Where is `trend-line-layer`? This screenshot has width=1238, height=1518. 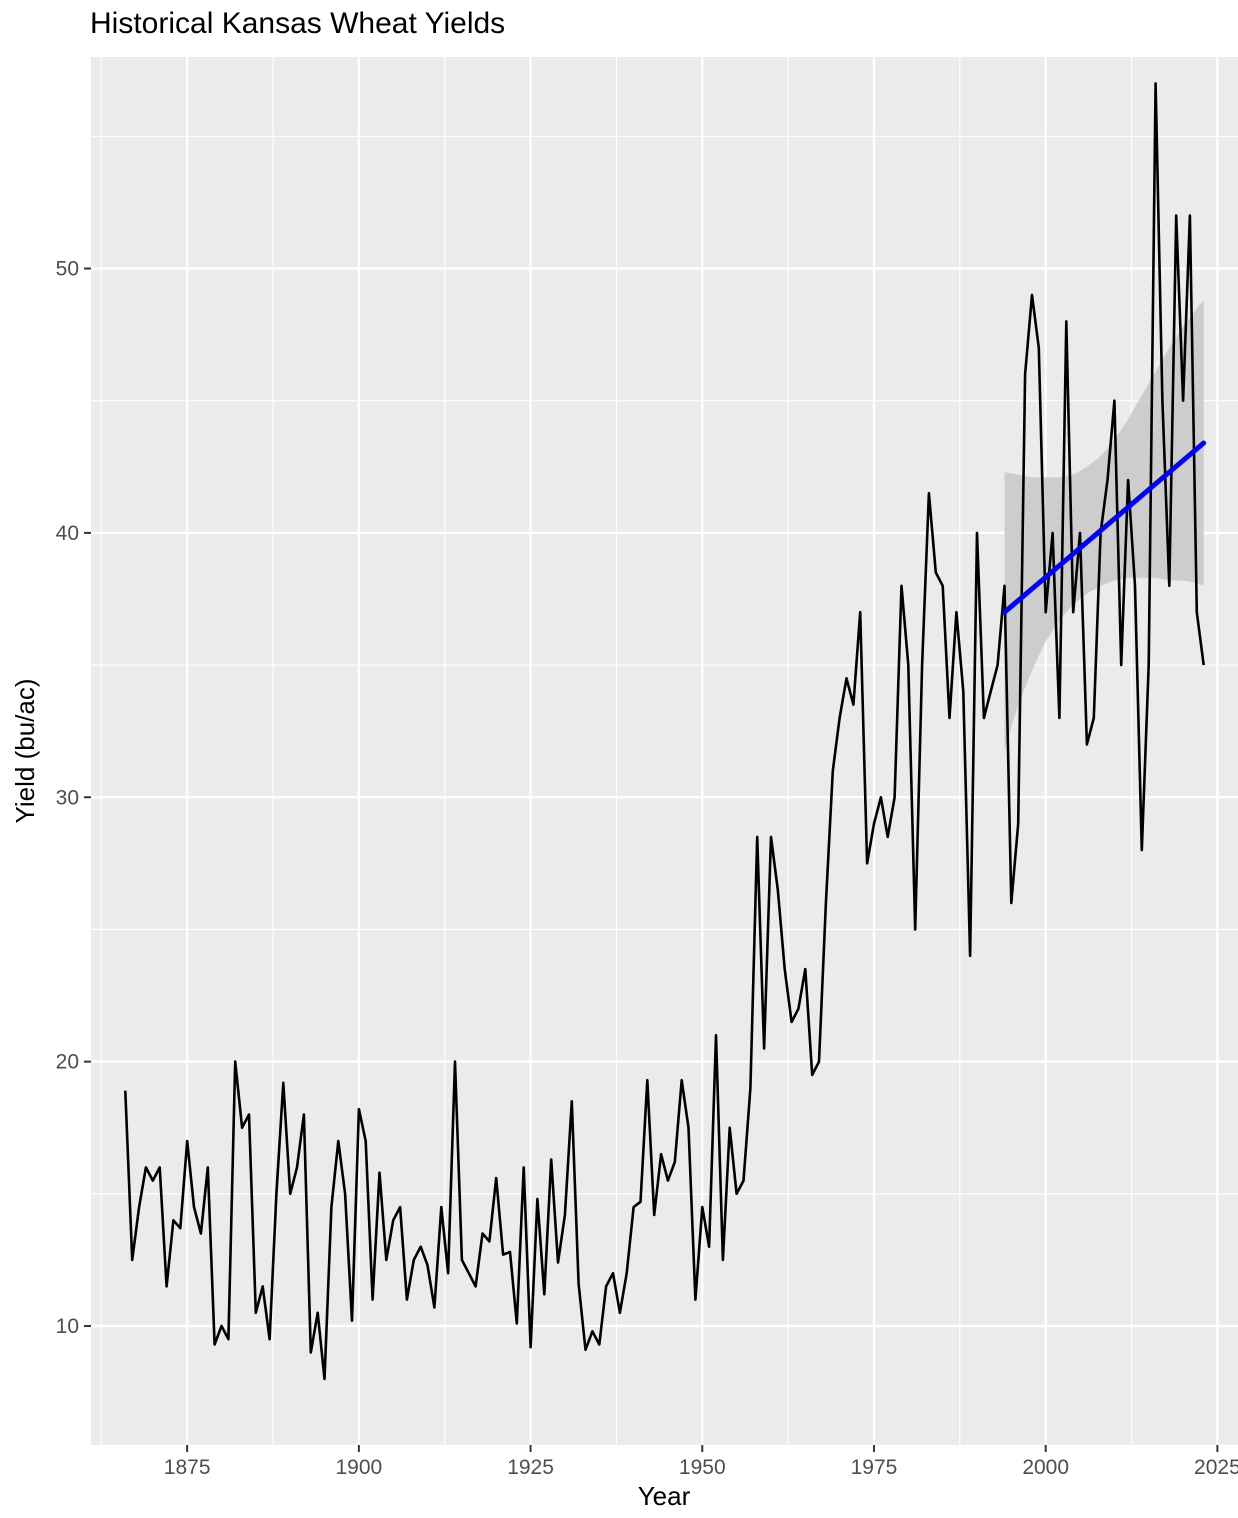
trend-line-layer is located at coordinates (1104, 527).